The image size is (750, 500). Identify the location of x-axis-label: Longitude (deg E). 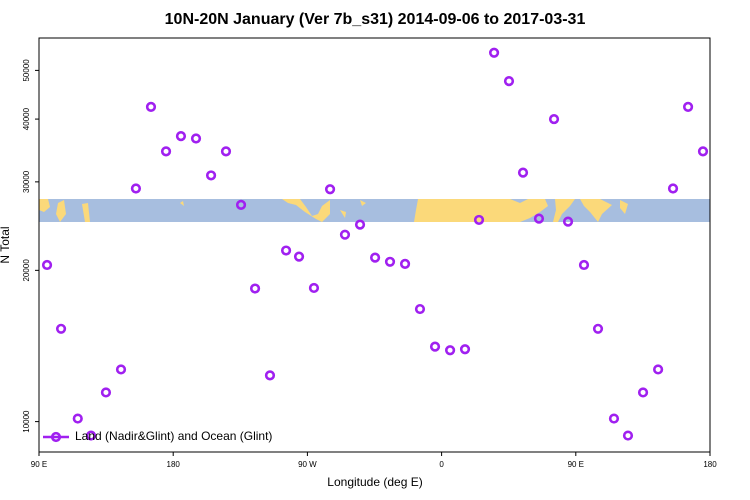
(374, 482).